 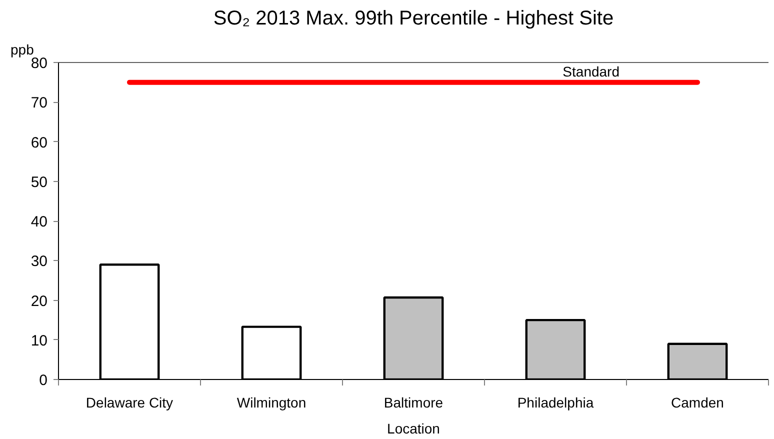 What do you see at coordinates (130, 402) in the screenshot?
I see `x-tick-label: Delaware City` at bounding box center [130, 402].